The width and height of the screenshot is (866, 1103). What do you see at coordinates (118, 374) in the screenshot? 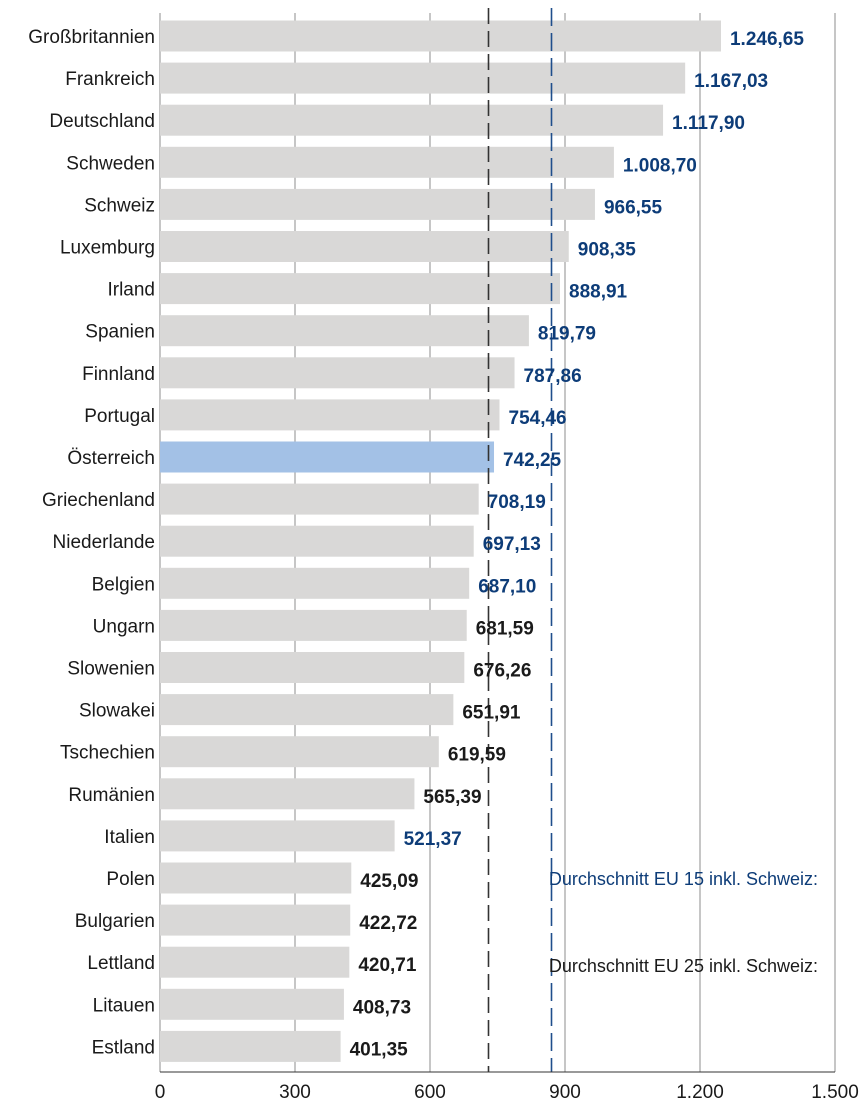
I see `category-label: Finnland` at bounding box center [118, 374].